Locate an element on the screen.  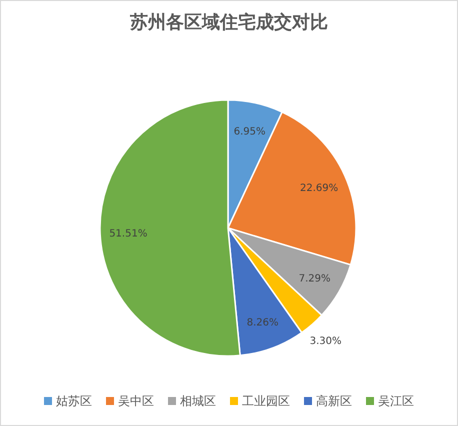
legend-label: 相城区 is located at coordinates (198, 401).